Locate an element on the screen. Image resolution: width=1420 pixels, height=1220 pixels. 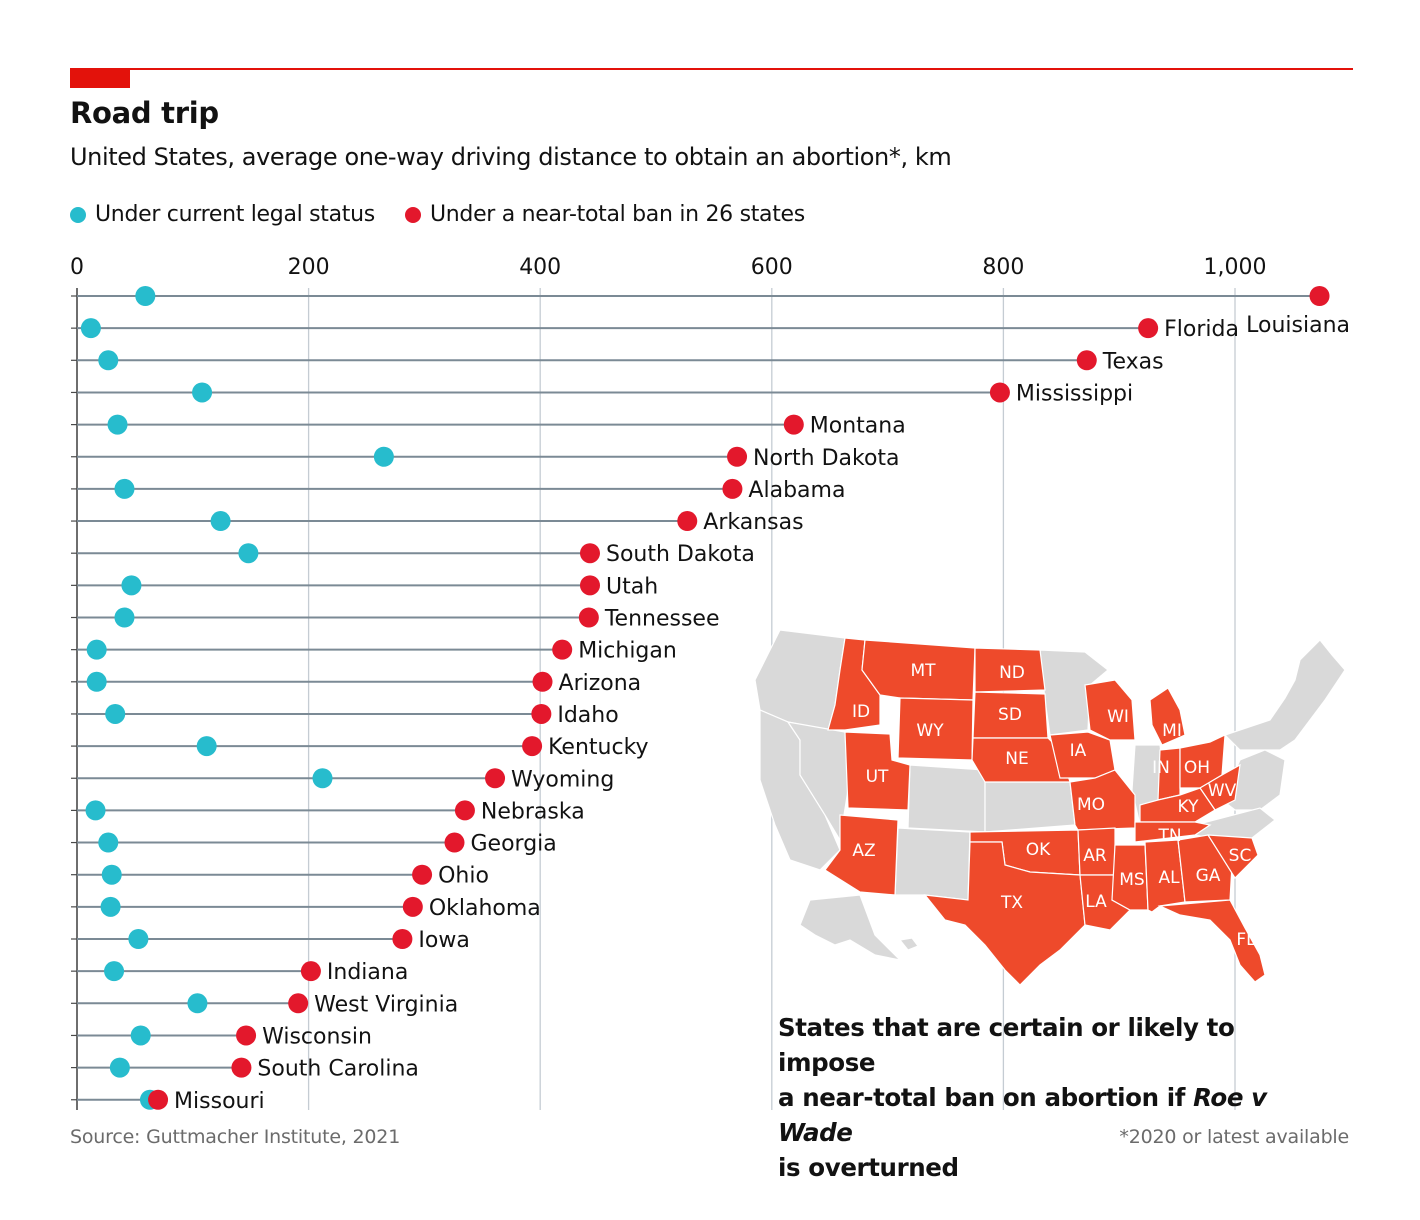
state-label: Wisconsin is located at coordinates (317, 1036).